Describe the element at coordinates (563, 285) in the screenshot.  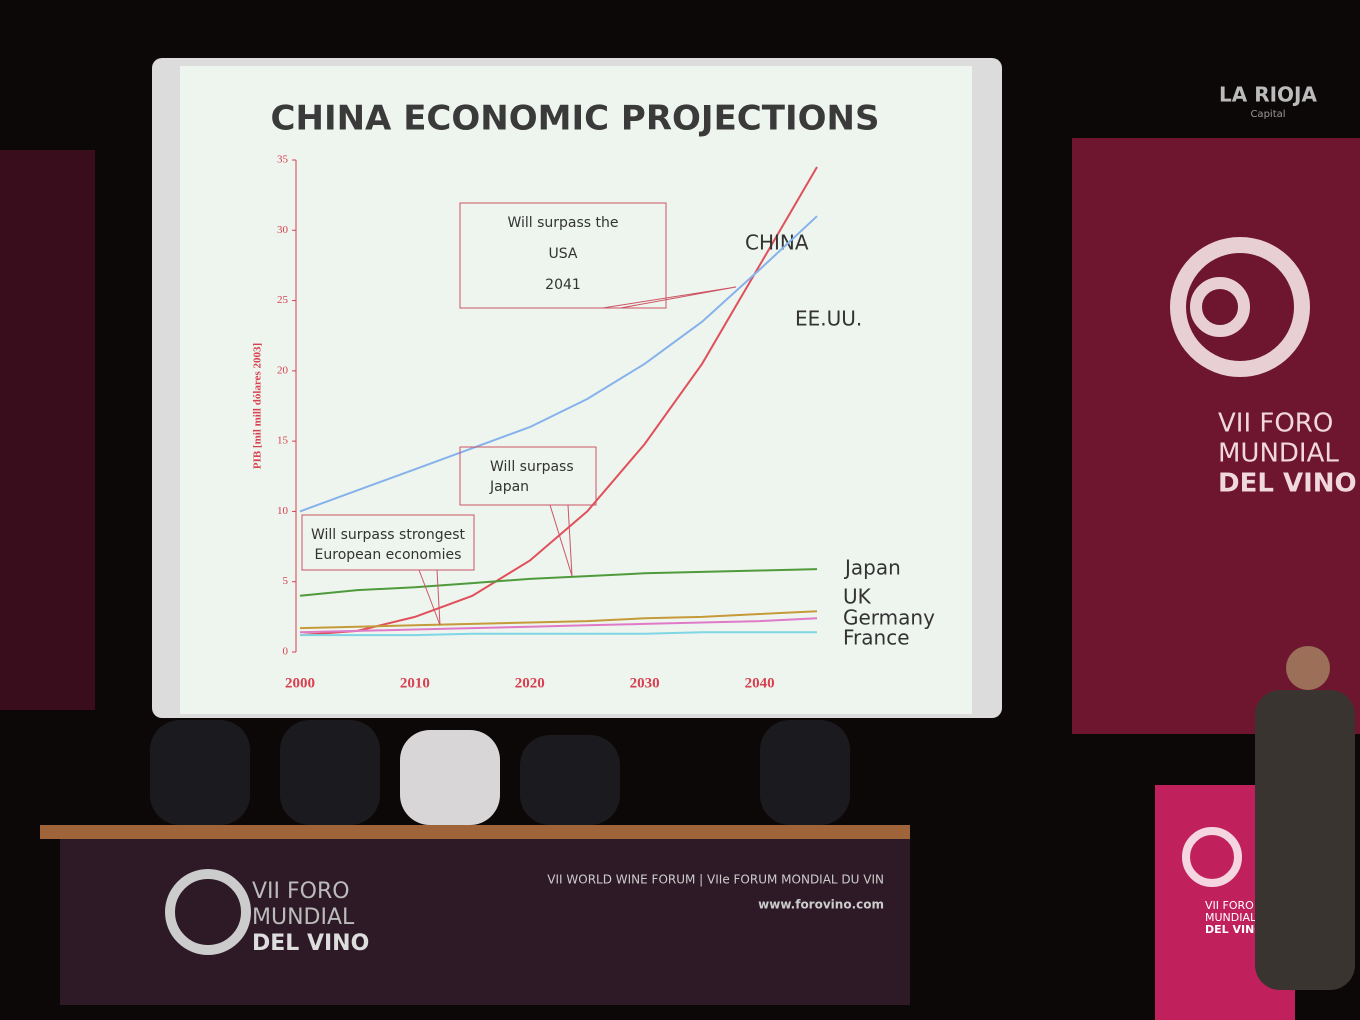
I see `annotation-text: 2041` at that location.